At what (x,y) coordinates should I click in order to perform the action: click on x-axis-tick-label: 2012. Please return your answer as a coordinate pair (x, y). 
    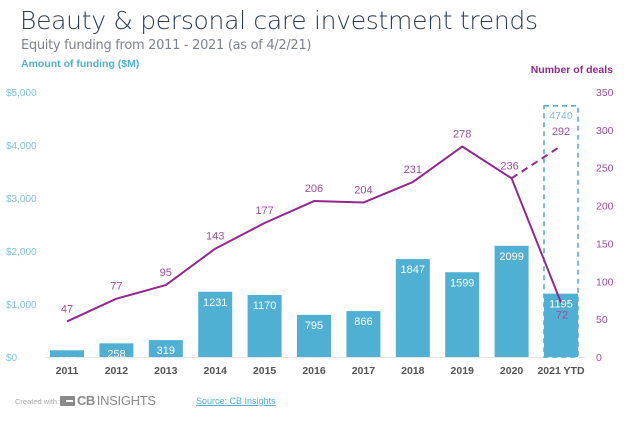
    Looking at the image, I should click on (117, 371).